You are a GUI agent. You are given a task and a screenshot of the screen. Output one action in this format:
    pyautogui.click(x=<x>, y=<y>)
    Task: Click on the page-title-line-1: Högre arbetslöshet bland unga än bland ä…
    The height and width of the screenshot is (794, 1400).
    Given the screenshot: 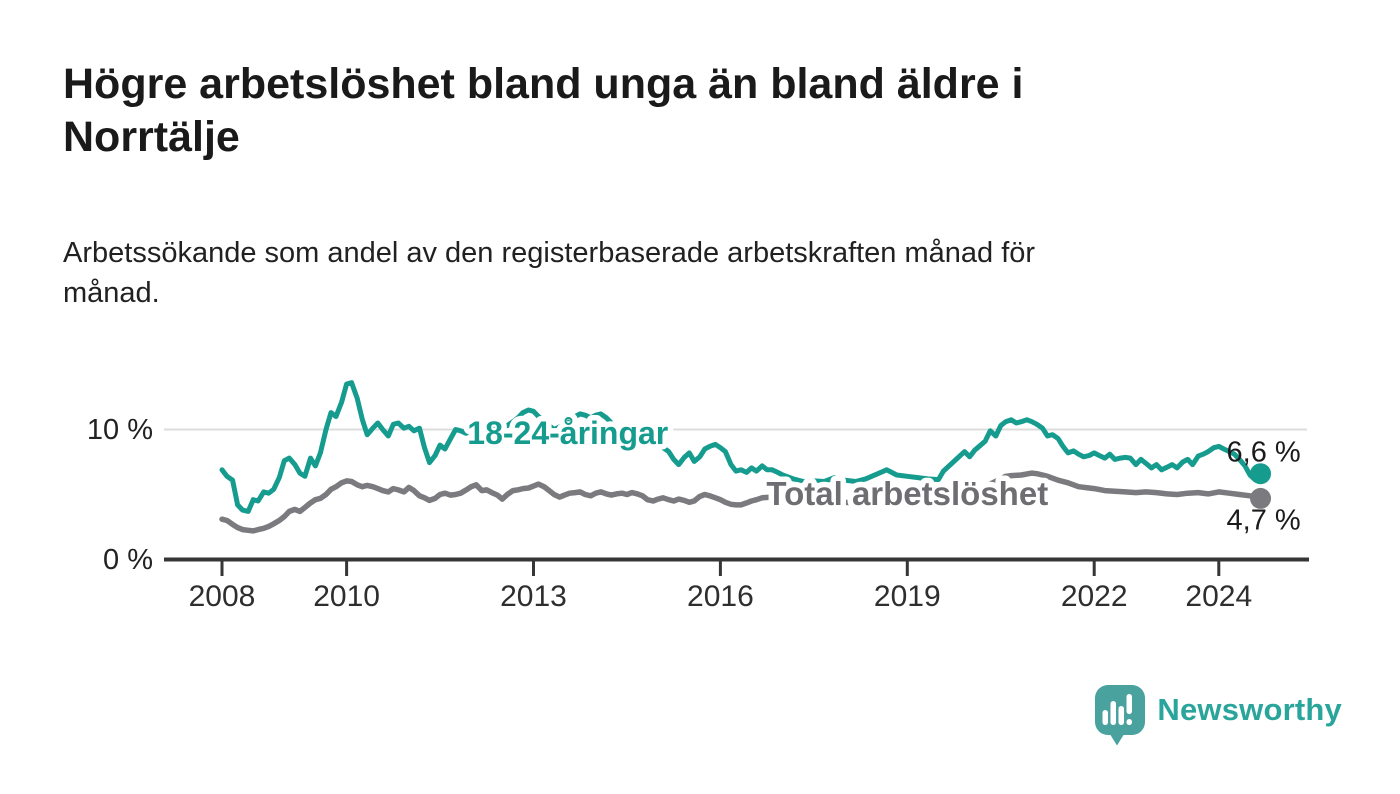 What is the action you would take?
    pyautogui.click(x=543, y=84)
    